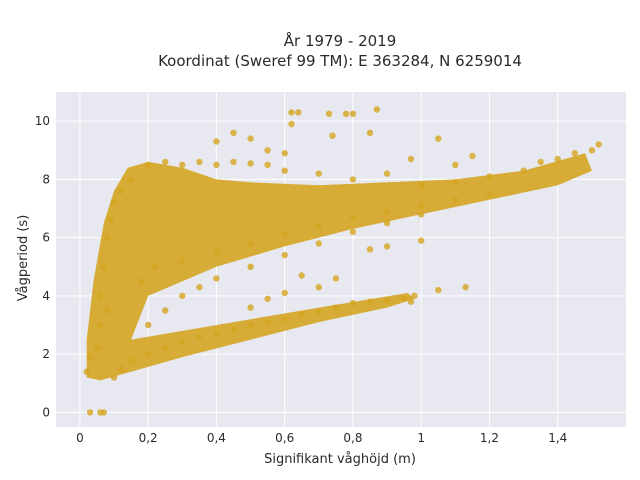  What do you see at coordinates (80, 438) in the screenshot?
I see `x-tick-label: 0` at bounding box center [80, 438].